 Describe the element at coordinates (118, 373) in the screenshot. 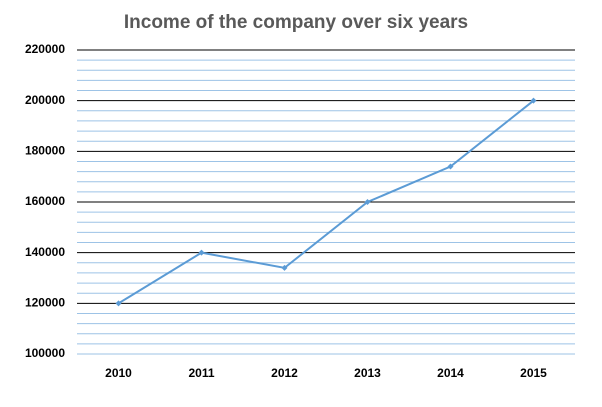

I see `x-tick-label: 2010` at that location.